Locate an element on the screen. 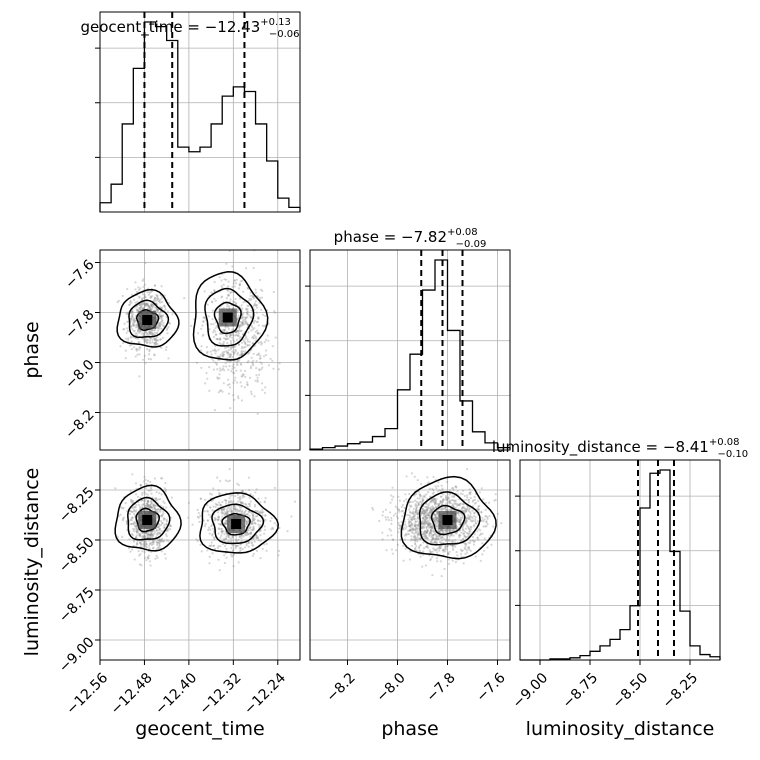 This screenshot has width=760, height=760. yticklabel-luminosity-distance-2: −8.50 is located at coordinates (77, 555).